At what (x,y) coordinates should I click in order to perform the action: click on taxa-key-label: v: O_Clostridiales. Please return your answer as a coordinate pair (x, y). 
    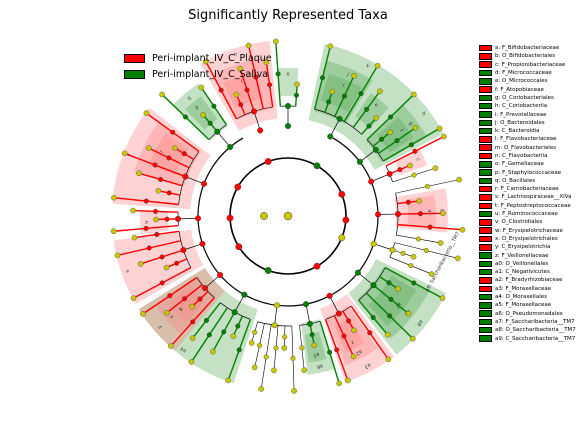
    Looking at the image, I should click on (519, 222).